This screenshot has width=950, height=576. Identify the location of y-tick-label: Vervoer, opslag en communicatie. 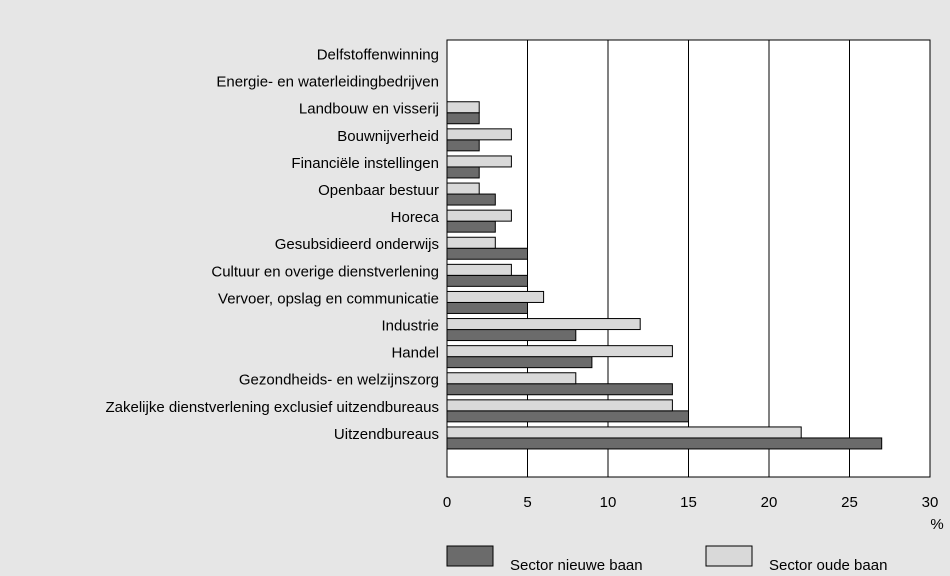
(328, 298).